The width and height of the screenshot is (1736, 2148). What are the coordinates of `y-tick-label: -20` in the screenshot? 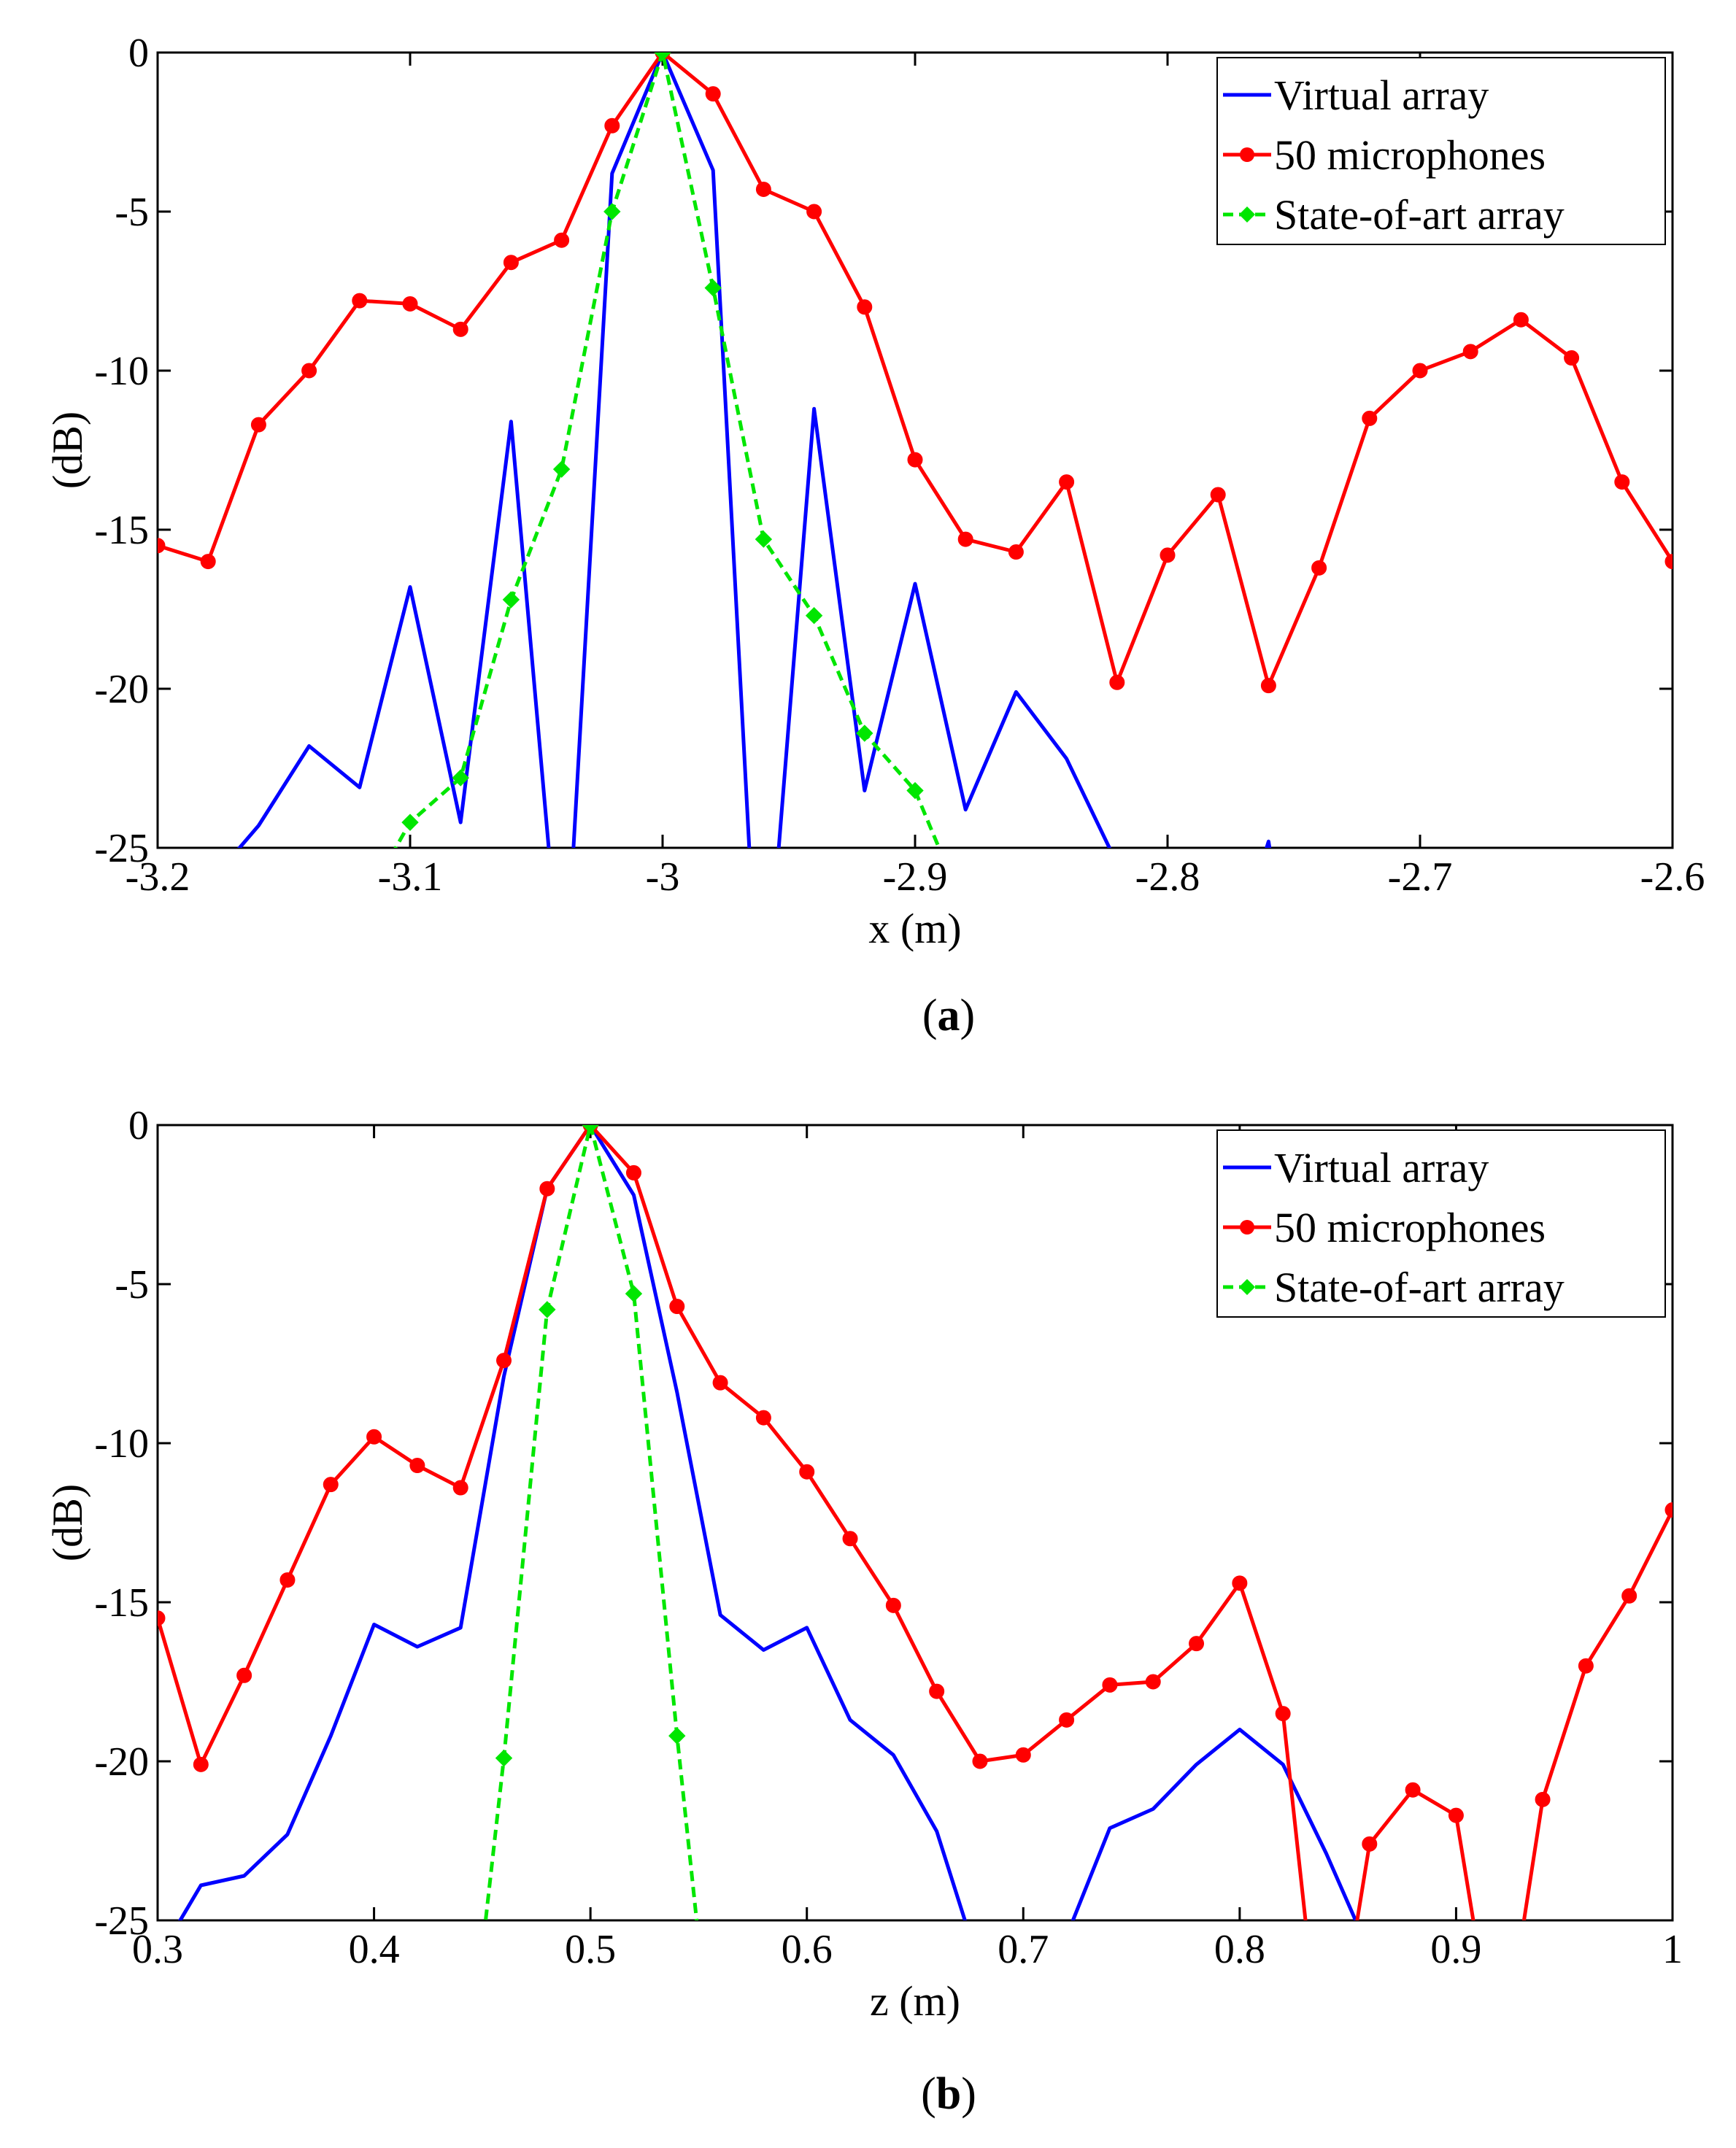 It's located at (121, 690).